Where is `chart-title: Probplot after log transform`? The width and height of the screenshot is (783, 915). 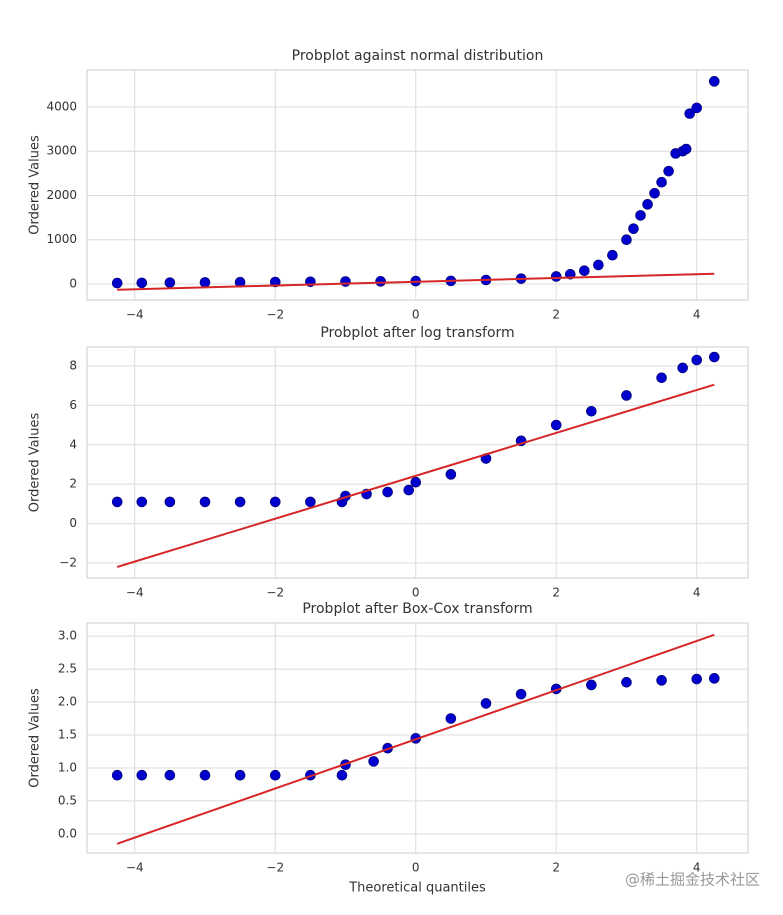
chart-title: Probplot after log transform is located at coordinates (417, 333).